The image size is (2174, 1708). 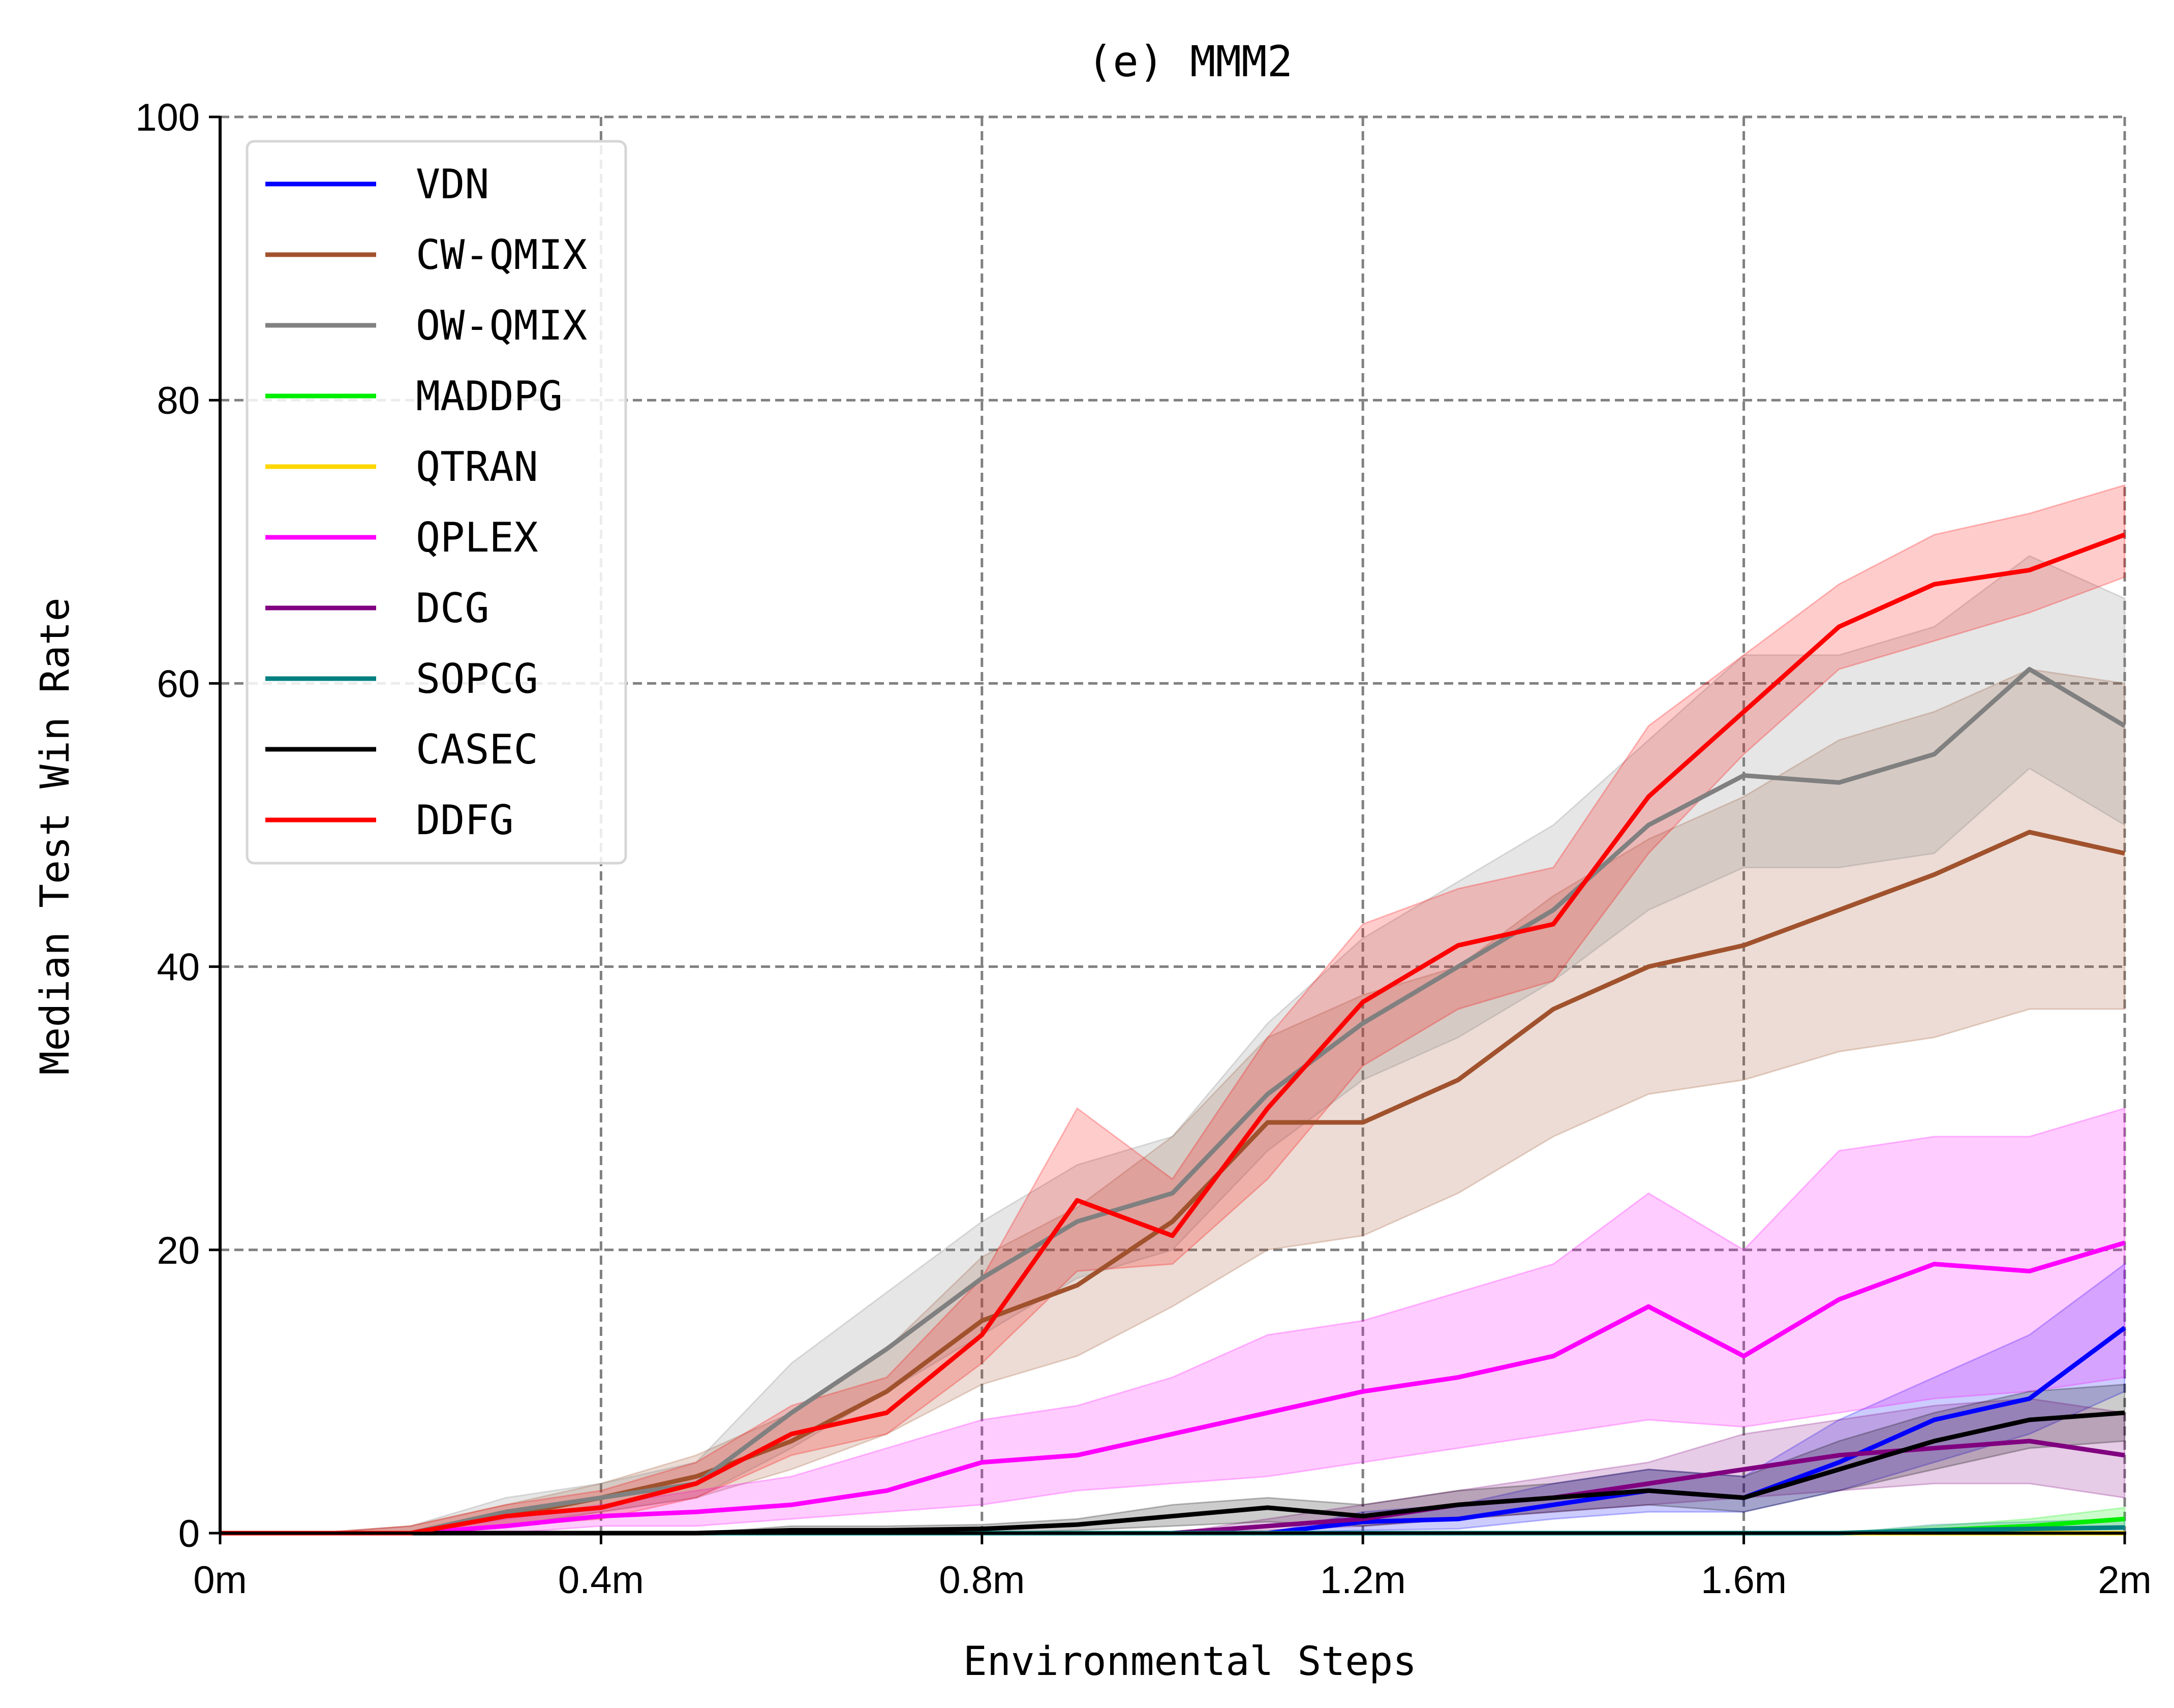 I want to click on x-tick-label: 1.6m, so click(x=1744, y=1580).